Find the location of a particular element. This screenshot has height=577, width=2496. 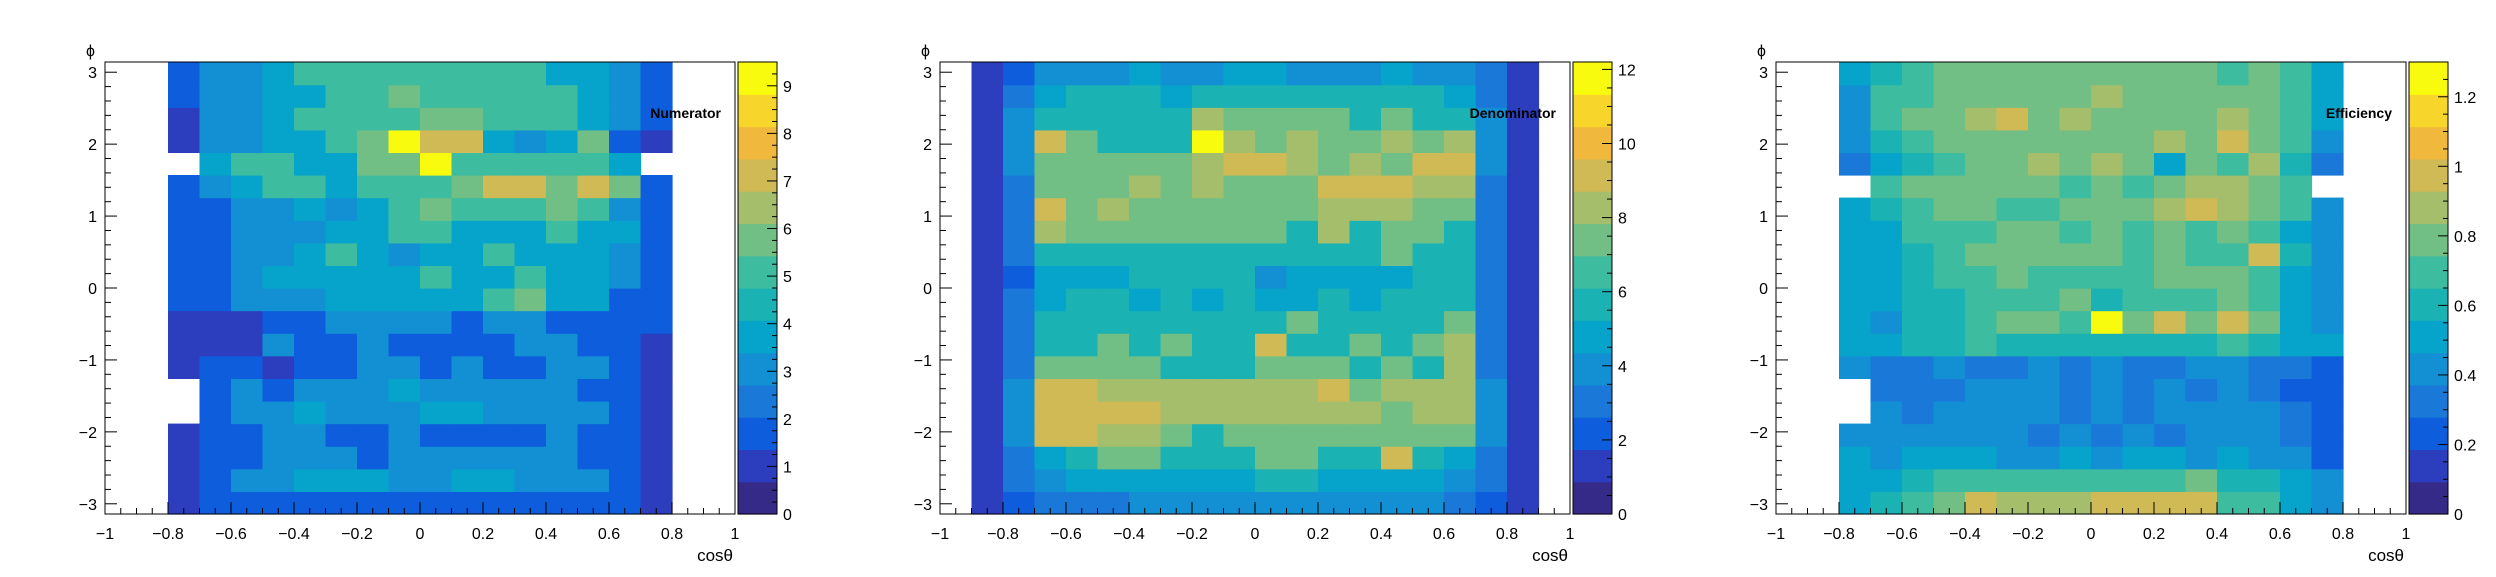

x-tick-label: 0.6 is located at coordinates (1444, 534).